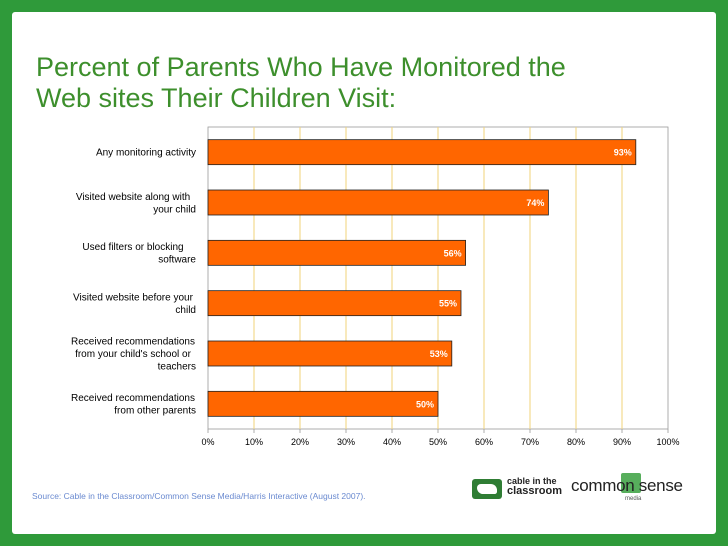 This screenshot has width=728, height=546. I want to click on x-tick-label: 20%, so click(300, 442).